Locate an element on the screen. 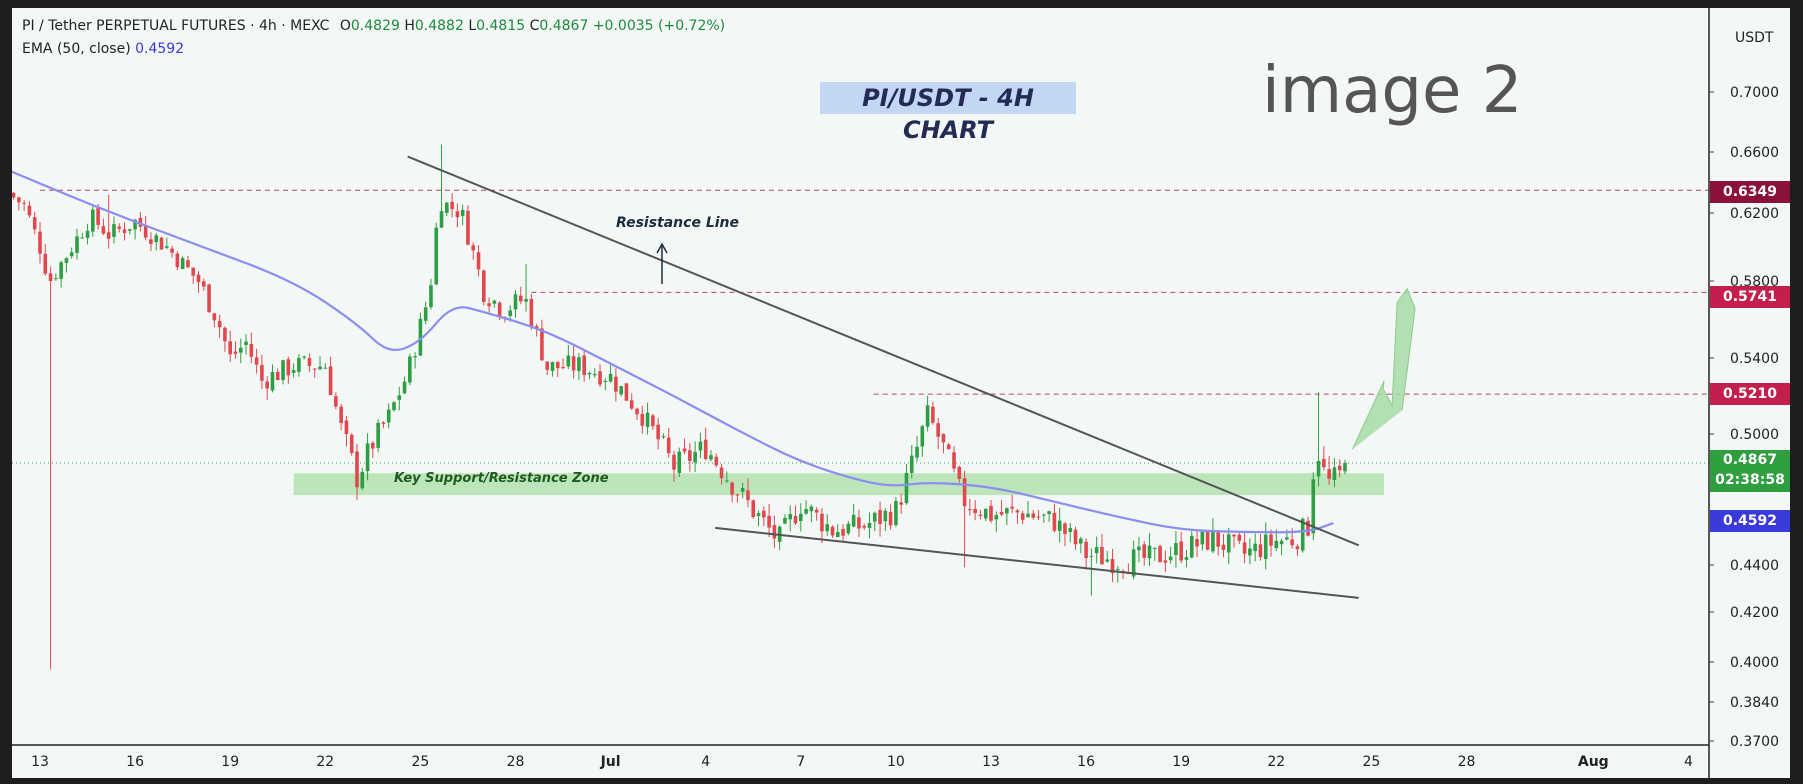 The height and width of the screenshot is (784, 1803). currency-label: USDT is located at coordinates (1754, 38).